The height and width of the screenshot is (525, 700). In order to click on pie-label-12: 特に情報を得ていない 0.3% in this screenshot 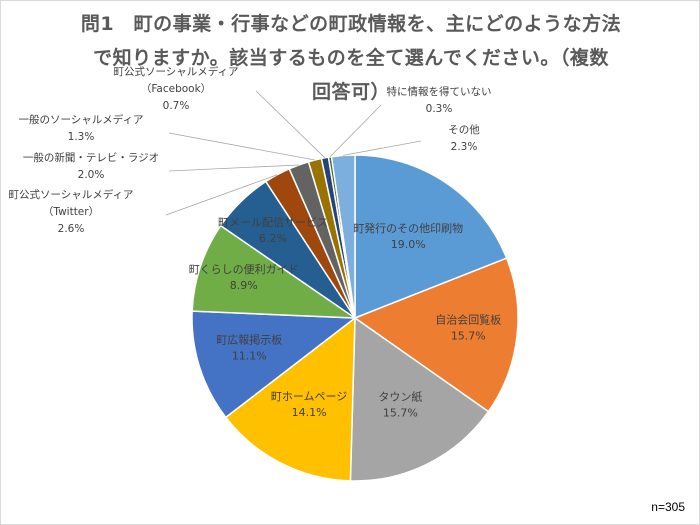, I will do `click(439, 100)`.